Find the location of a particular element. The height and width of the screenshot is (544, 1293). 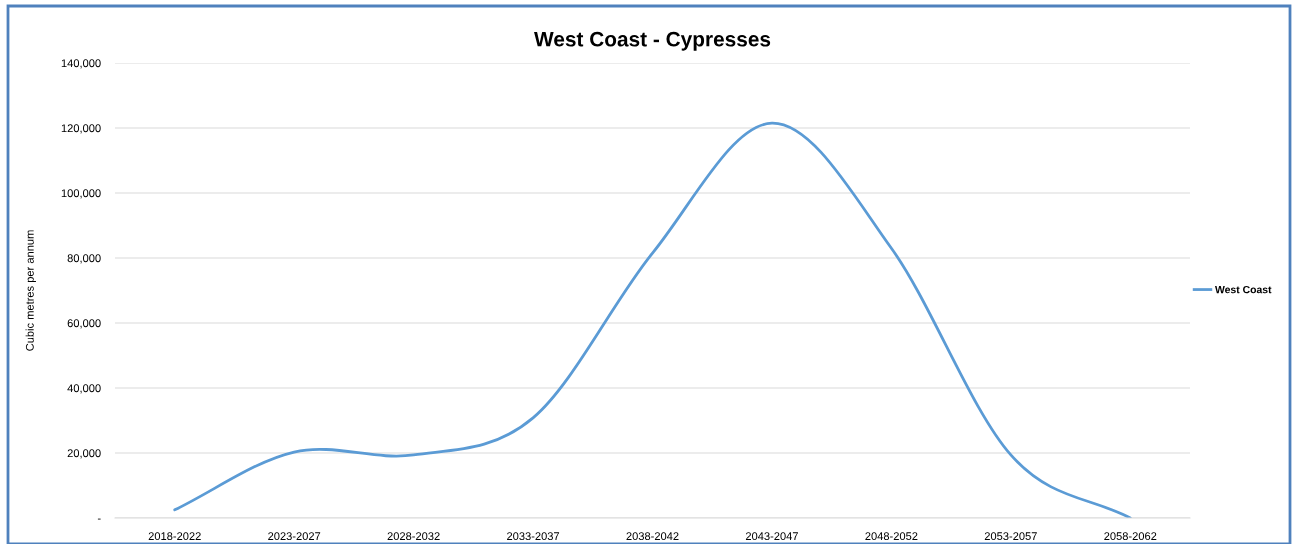

y-axis-title: Cubic metres per annum is located at coordinates (30, 290).